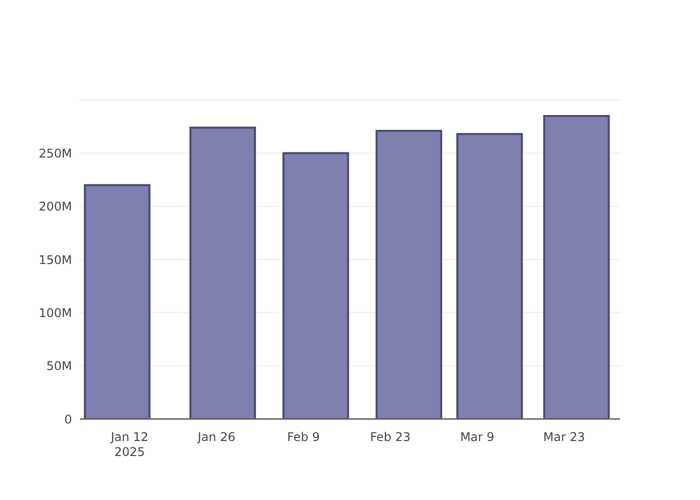 This screenshot has width=700, height=500. What do you see at coordinates (564, 437) in the screenshot?
I see `x-tick-label: Mar 23` at bounding box center [564, 437].